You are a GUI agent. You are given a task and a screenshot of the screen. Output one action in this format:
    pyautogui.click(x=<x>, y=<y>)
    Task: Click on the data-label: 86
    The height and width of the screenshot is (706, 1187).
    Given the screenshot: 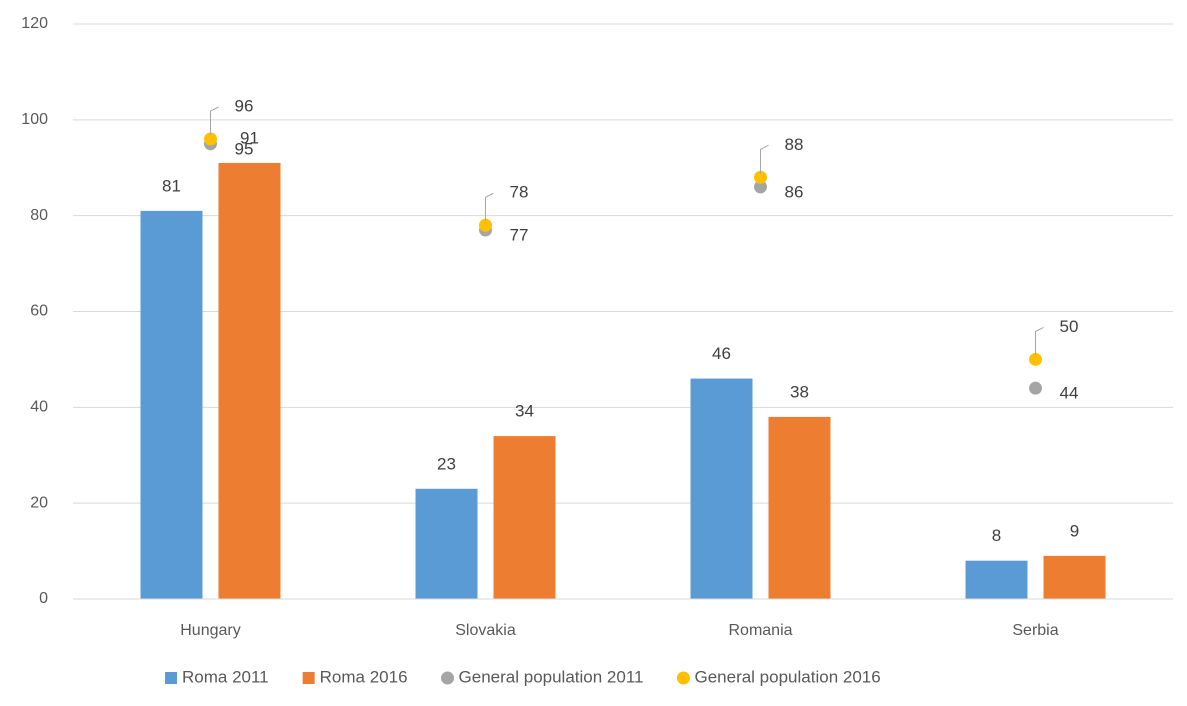 What is the action you would take?
    pyautogui.click(x=794, y=191)
    